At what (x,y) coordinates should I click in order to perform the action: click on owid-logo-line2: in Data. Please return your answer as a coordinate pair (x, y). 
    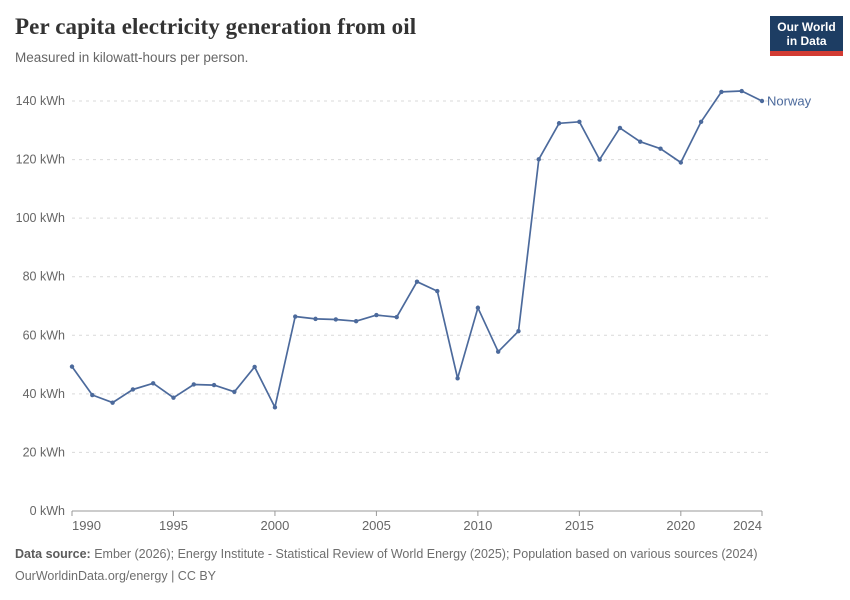
    Looking at the image, I should click on (806, 41).